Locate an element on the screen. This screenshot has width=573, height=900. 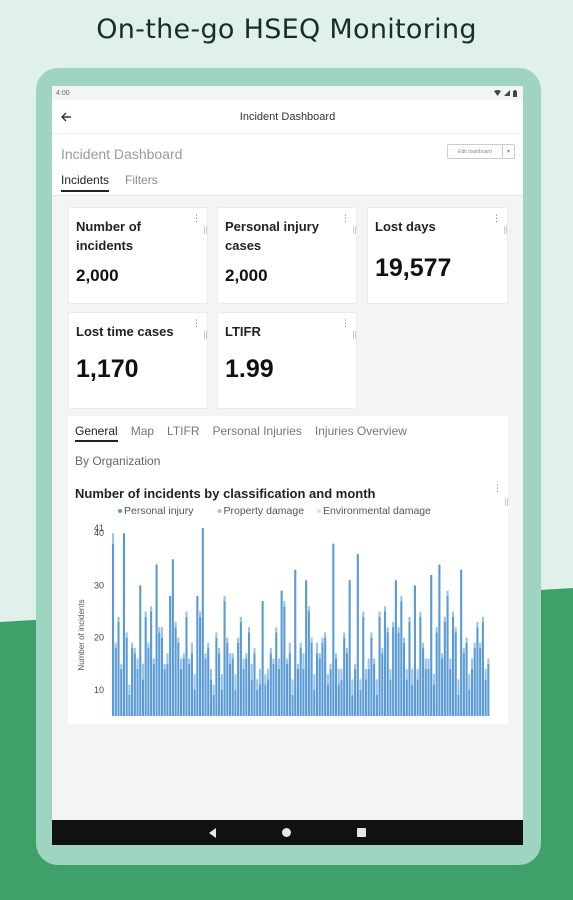
arrow-left-icon is located at coordinates (65, 116).